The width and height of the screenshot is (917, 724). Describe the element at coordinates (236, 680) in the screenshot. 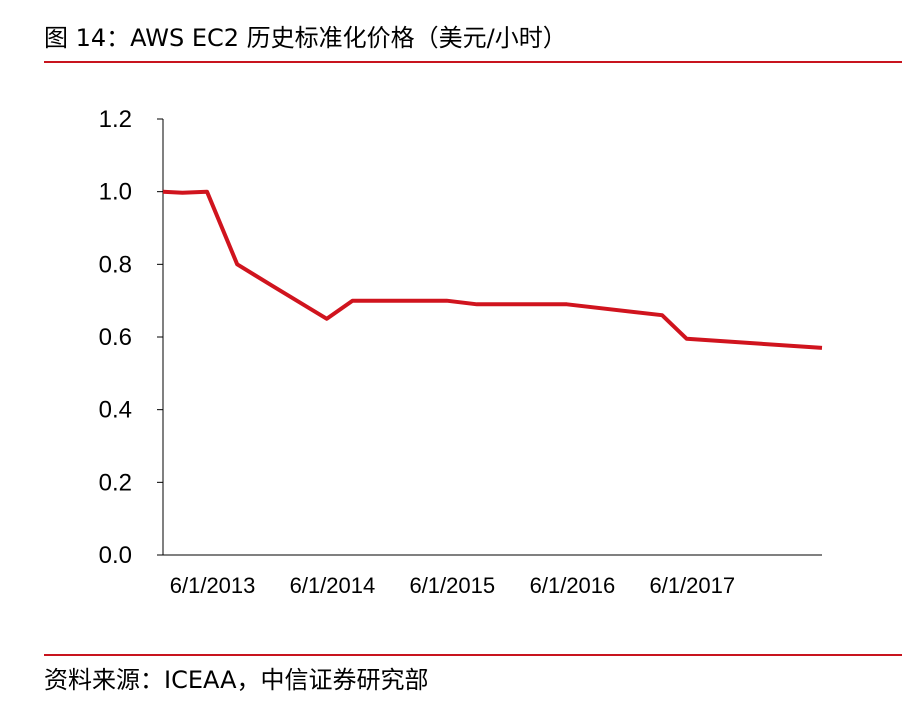

I see `source-note: 资料来源：ICEAA，中信证券研究部` at that location.